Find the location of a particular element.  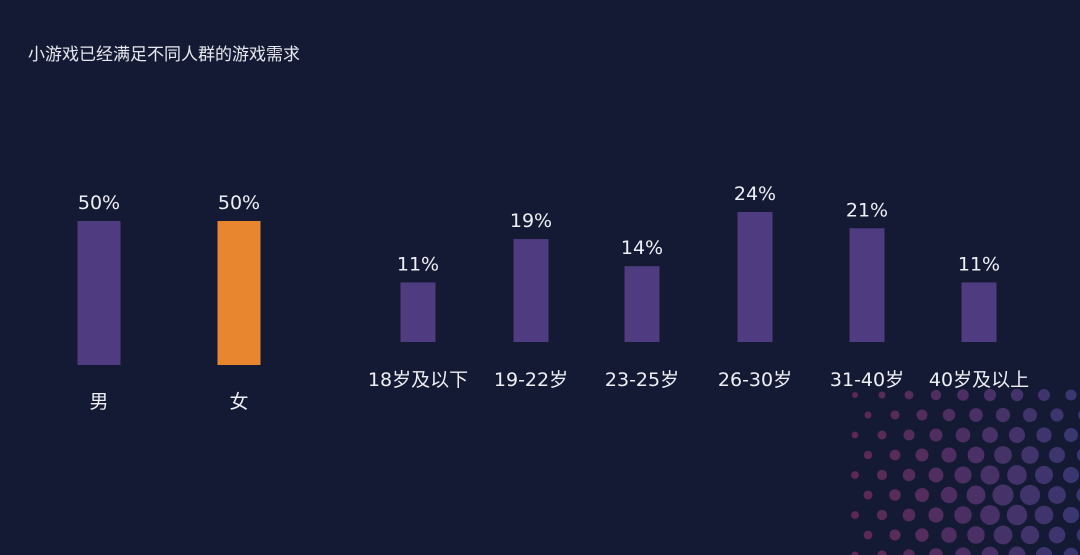

category-label: 26-30岁 is located at coordinates (755, 380).